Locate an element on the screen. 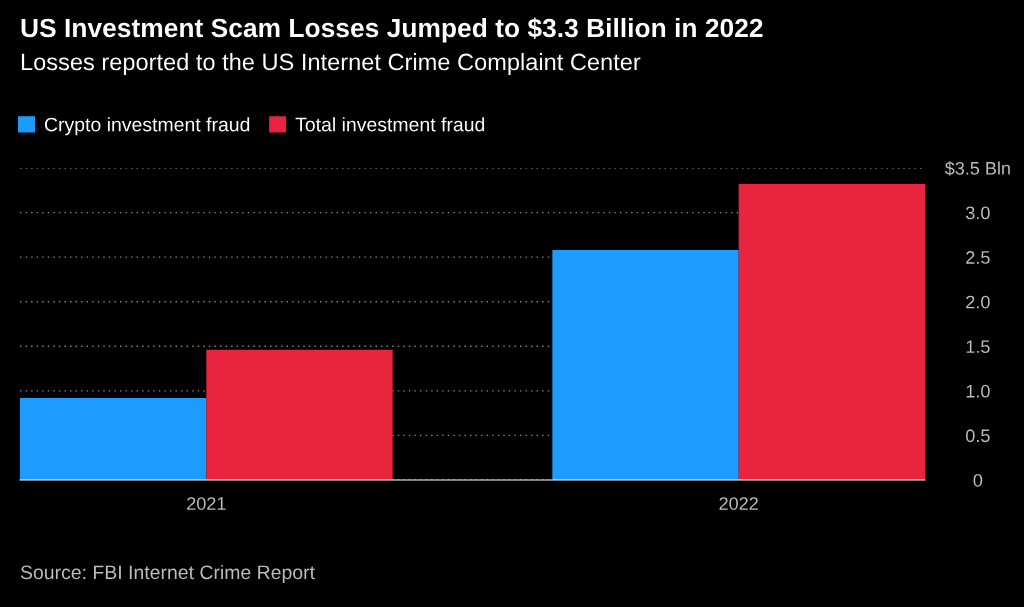  legend-label: Total investment fraud is located at coordinates (390, 124).